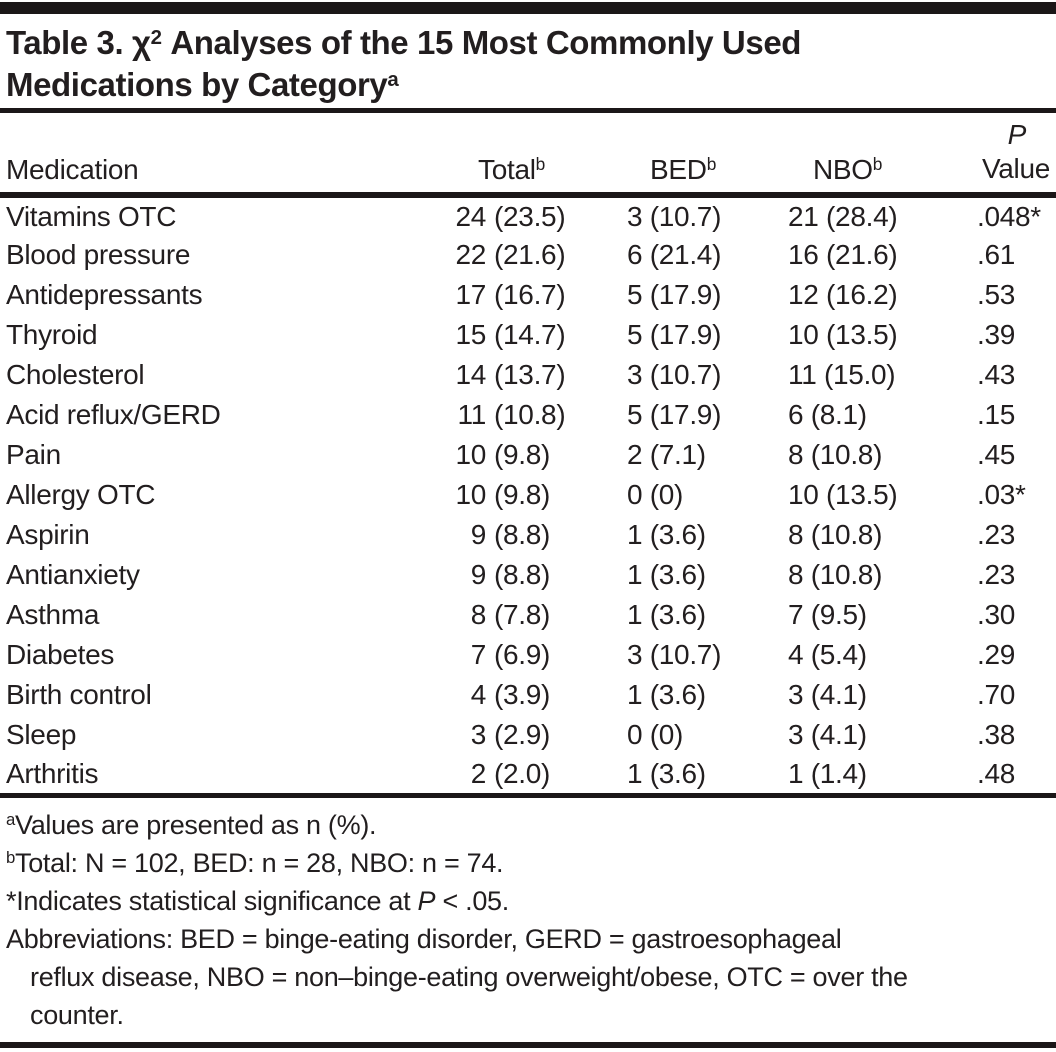  What do you see at coordinates (996, 454) in the screenshot?
I see `p-value-cell: .45` at bounding box center [996, 454].